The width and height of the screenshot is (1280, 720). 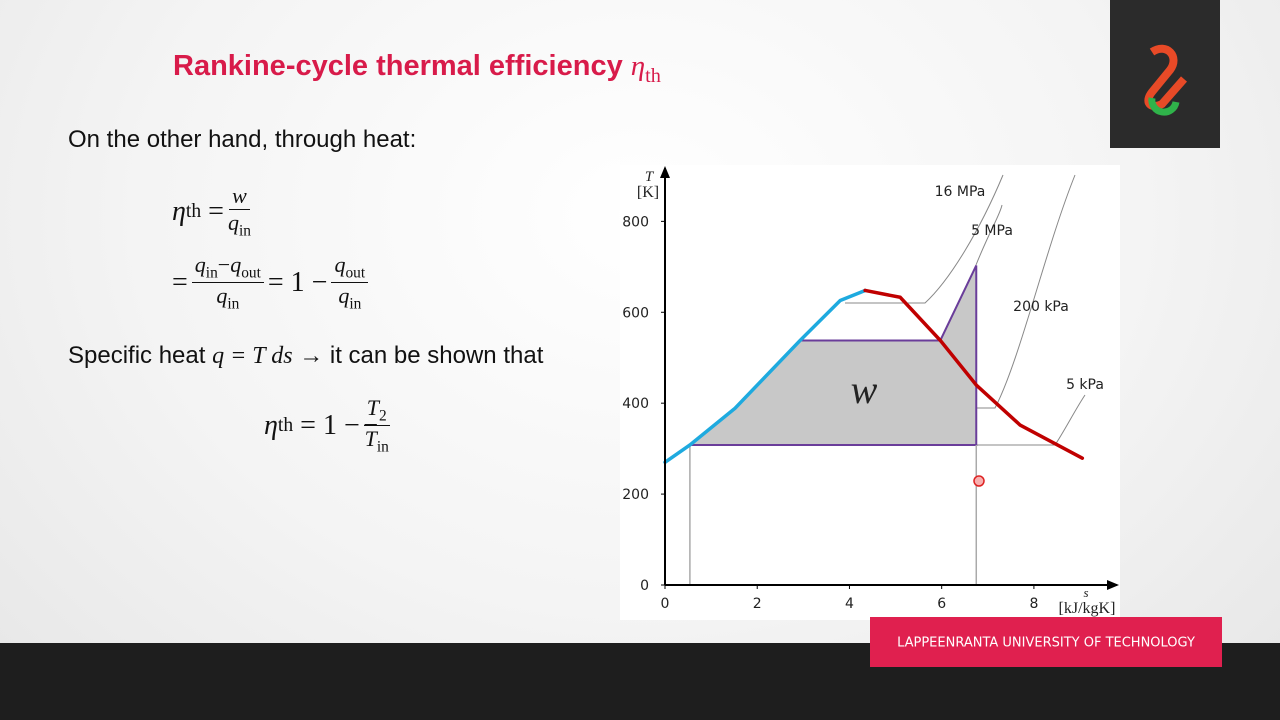 What do you see at coordinates (1164, 106) in the screenshot?
I see `logo` at bounding box center [1164, 106].